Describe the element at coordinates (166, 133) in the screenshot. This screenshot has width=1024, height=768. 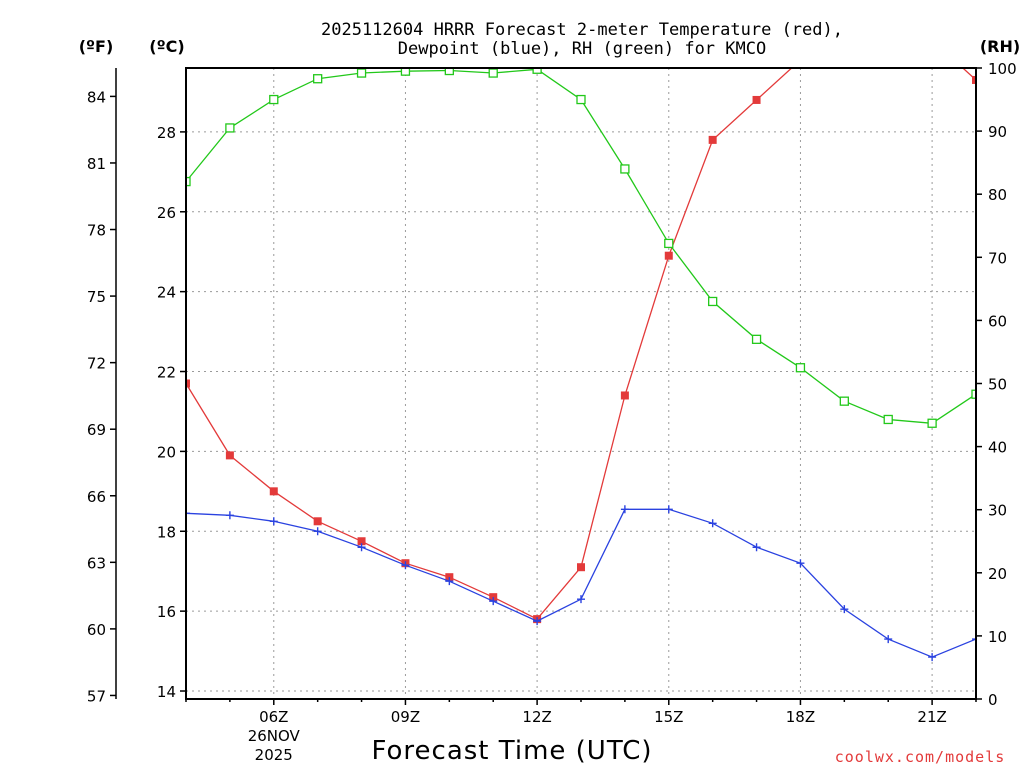
I see `celsius-tick-label: 28` at that location.